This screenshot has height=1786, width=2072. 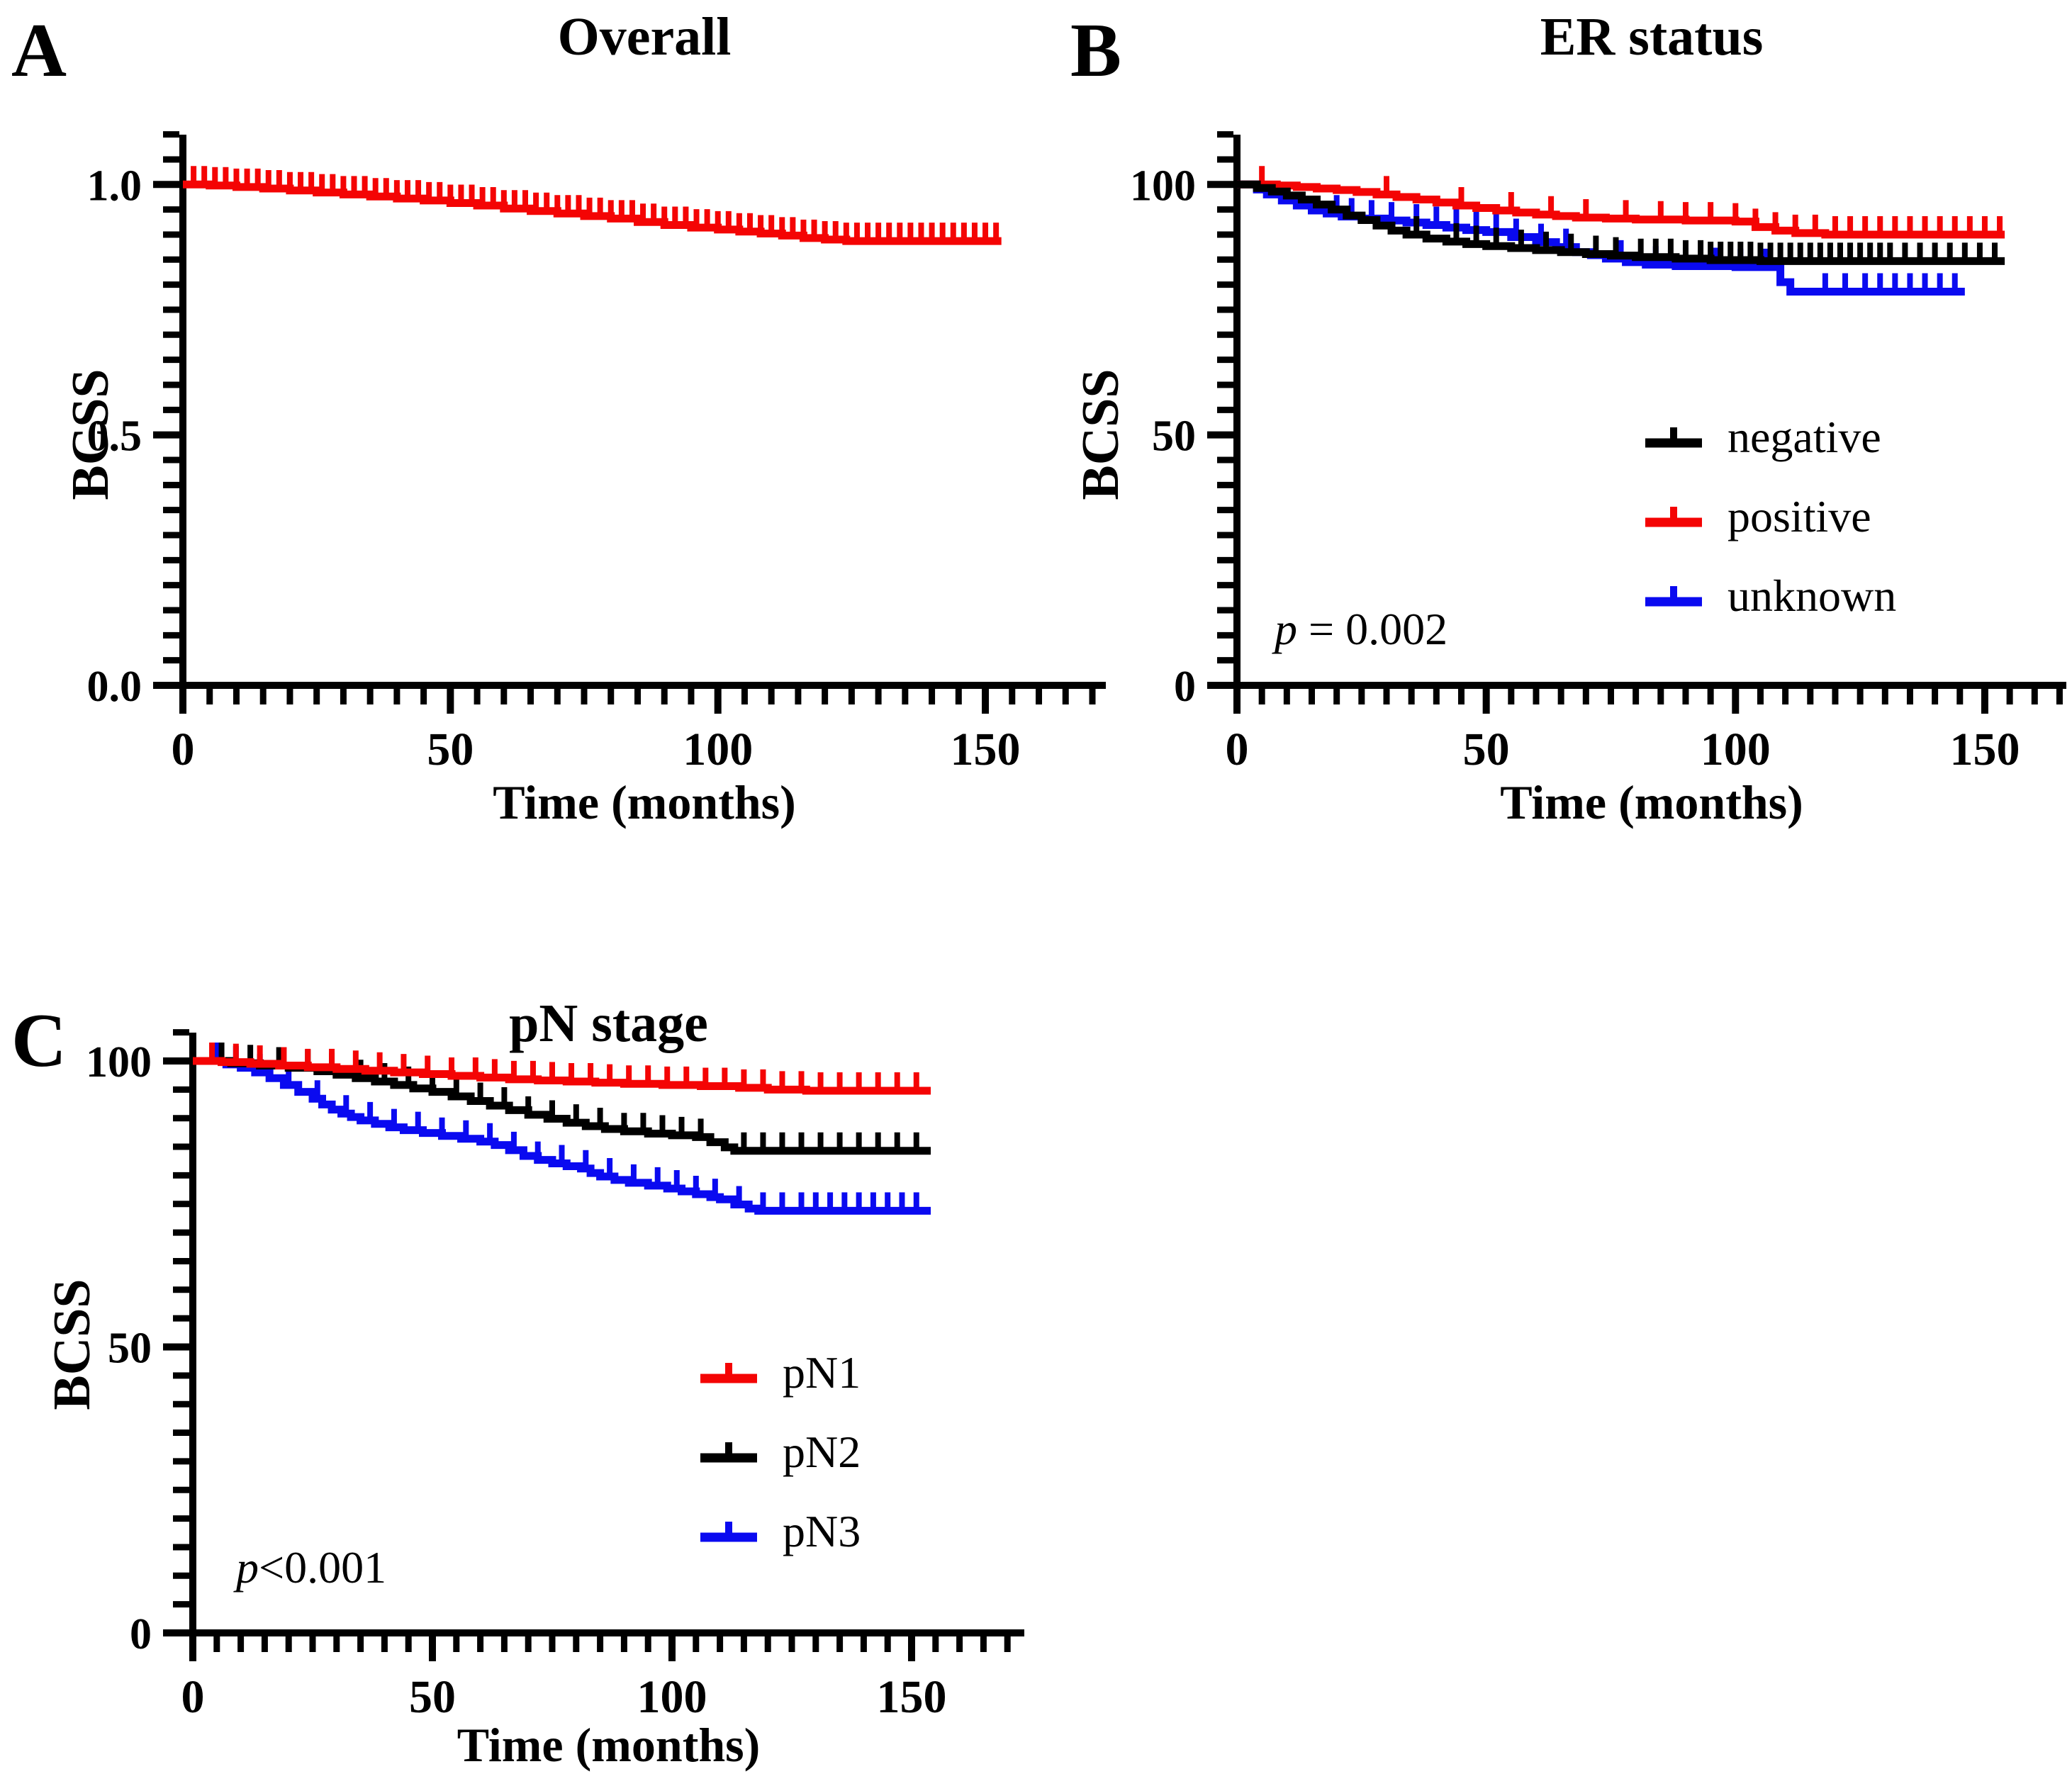 I want to click on legend-label-positive: positive, so click(x=1799, y=516).